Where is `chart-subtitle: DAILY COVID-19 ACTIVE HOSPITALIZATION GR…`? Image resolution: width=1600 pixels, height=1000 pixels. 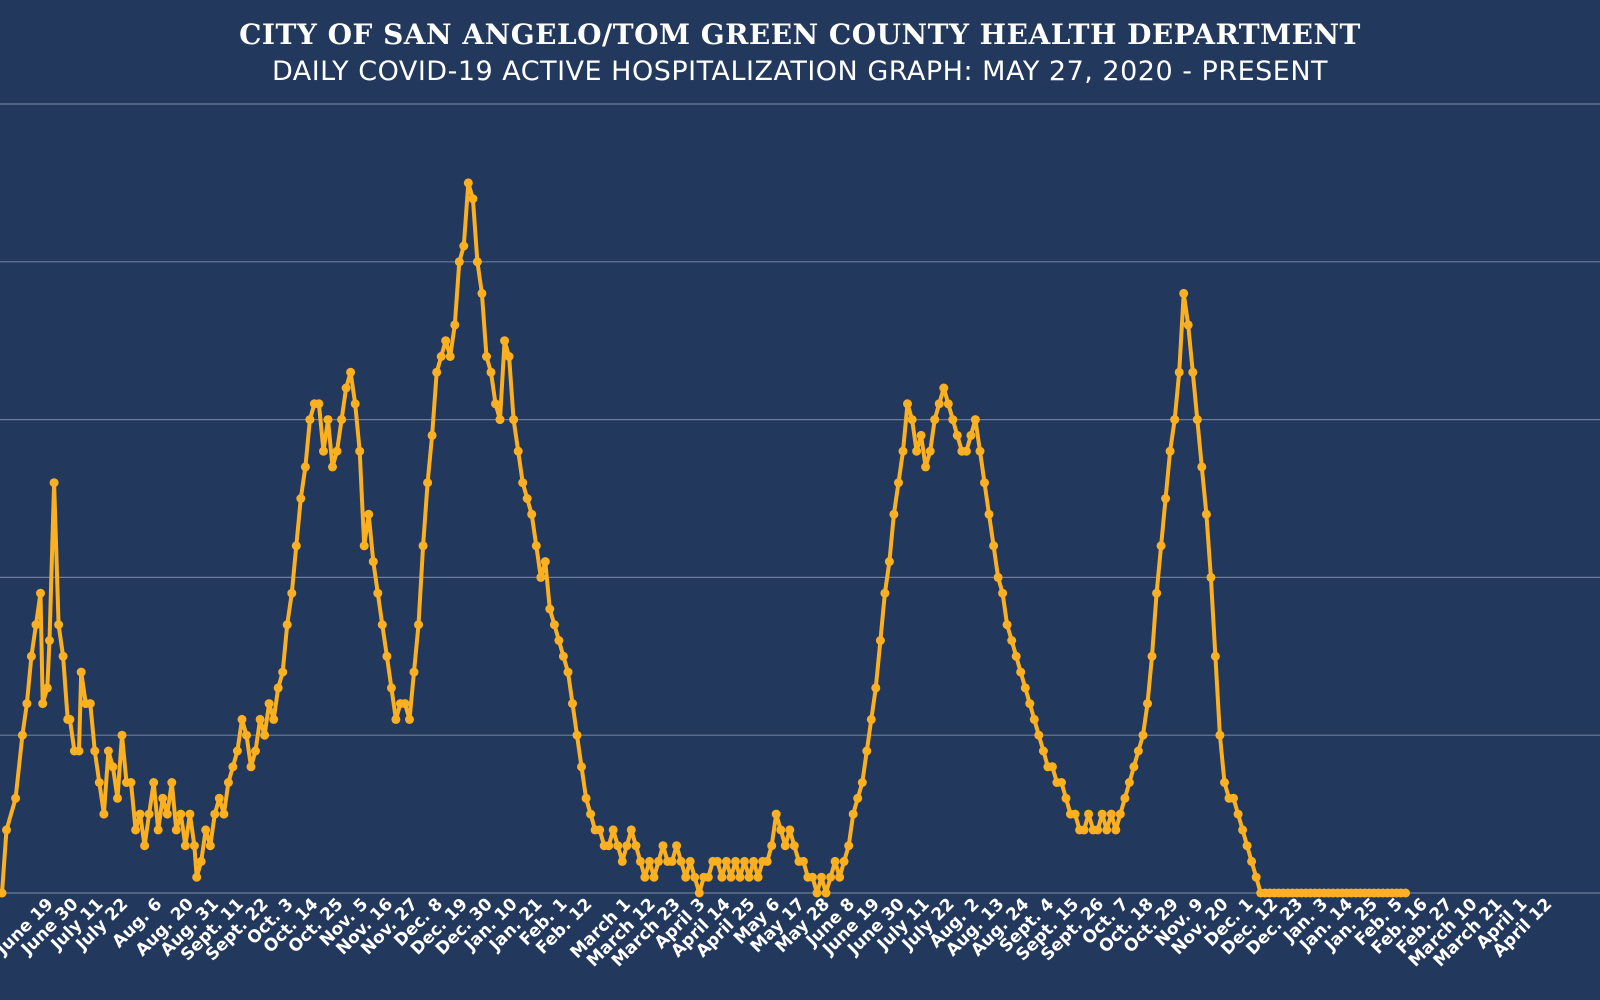
chart-subtitle: DAILY COVID-19 ACTIVE HOSPITALIZATION GR… is located at coordinates (800, 71).